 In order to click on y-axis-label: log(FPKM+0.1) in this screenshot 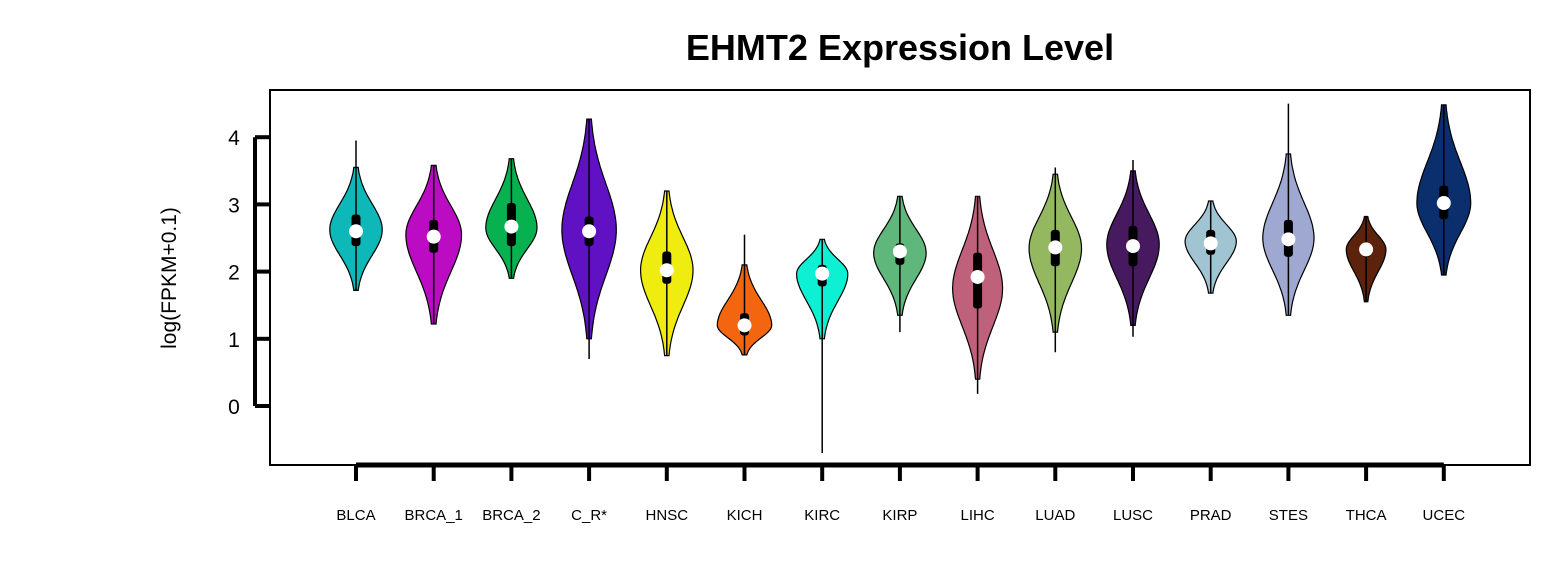, I will do `click(169, 278)`.